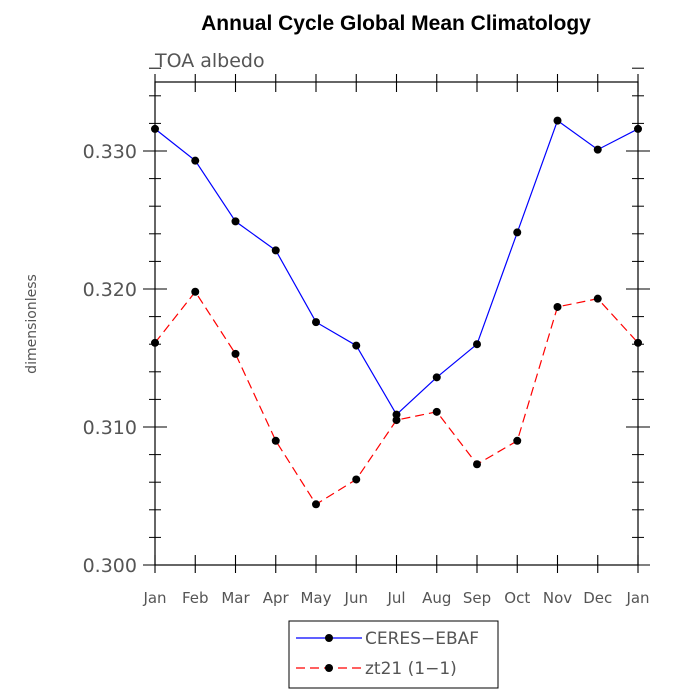 This screenshot has height=700, width=700. I want to click on x-tick-label: Oct, so click(517, 598).